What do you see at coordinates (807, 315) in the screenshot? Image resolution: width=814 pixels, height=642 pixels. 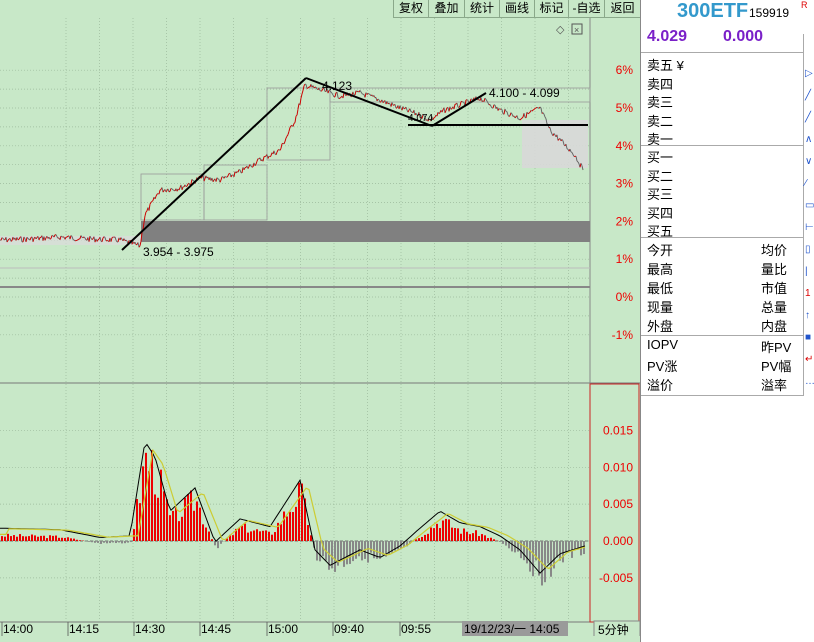 I see `draw-tool-icon: ↑` at bounding box center [807, 315].